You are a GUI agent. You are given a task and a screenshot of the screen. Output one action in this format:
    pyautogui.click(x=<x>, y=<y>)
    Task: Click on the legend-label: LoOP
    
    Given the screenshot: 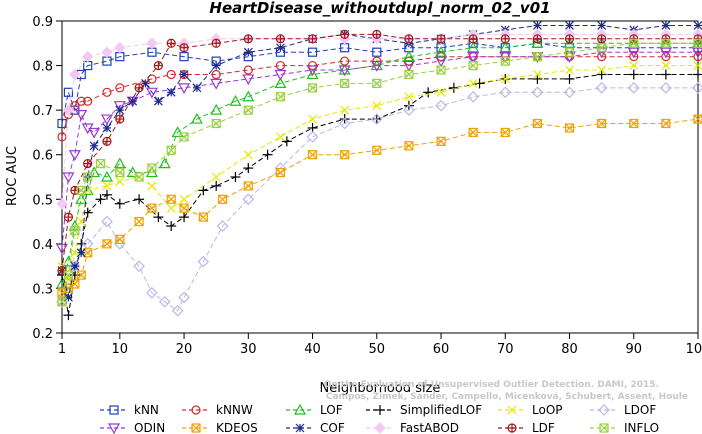 What is the action you would take?
    pyautogui.click(x=547, y=410)
    